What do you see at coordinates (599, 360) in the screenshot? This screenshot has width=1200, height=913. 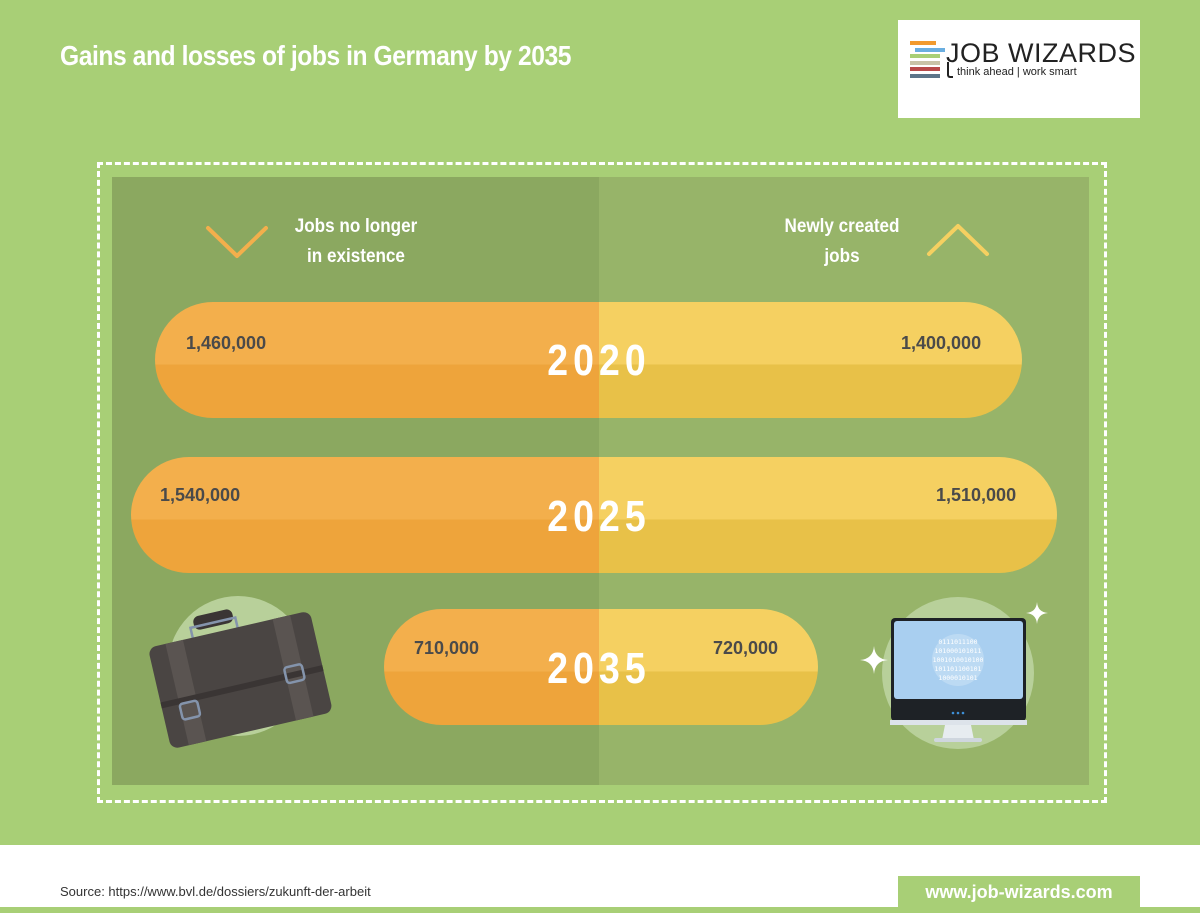 I see `year-label-2020: 2020` at bounding box center [599, 360].